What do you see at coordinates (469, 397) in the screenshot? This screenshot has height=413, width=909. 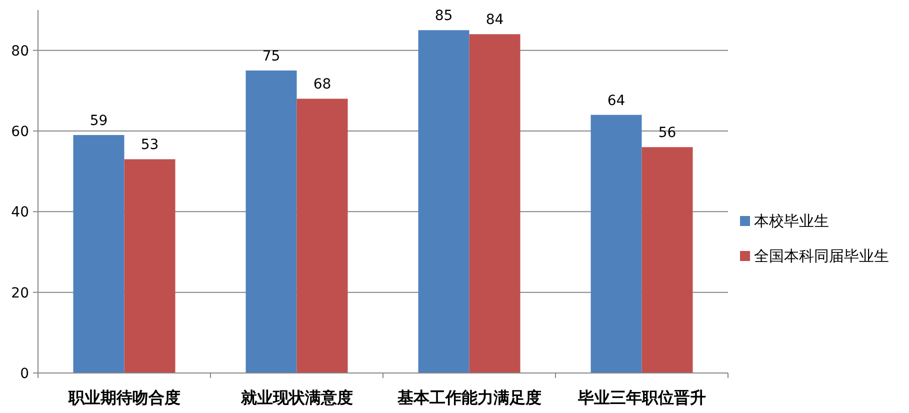 I see `x-tick-label: 基本工作能力满足度` at bounding box center [469, 397].